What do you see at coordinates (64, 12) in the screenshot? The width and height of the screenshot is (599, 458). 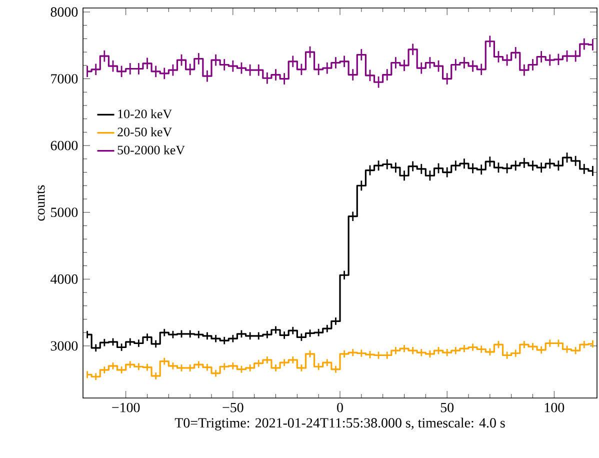 I see `y-tick-label: 8000` at bounding box center [64, 12].